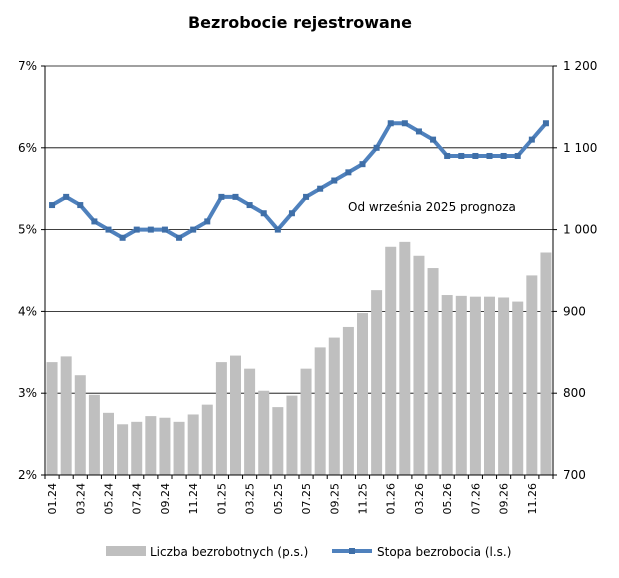 This screenshot has height=578, width=619. I want to click on x-tick-label: 01.26, so click(391, 499).